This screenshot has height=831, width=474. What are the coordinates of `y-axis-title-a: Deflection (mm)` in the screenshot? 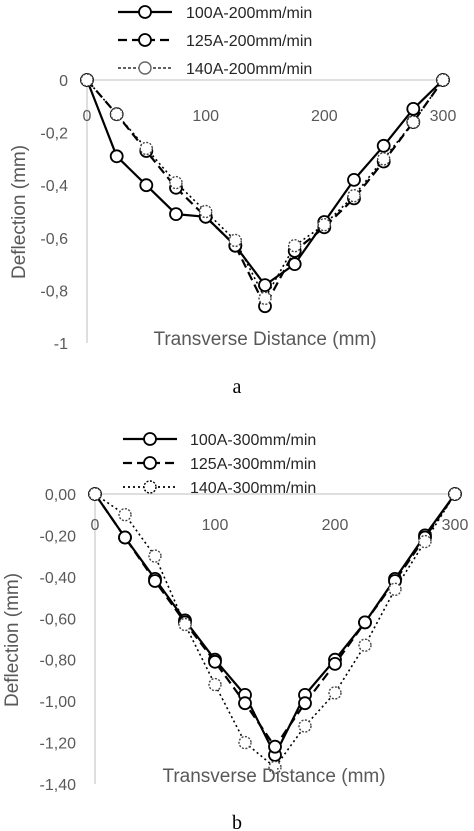 It's located at (19, 212).